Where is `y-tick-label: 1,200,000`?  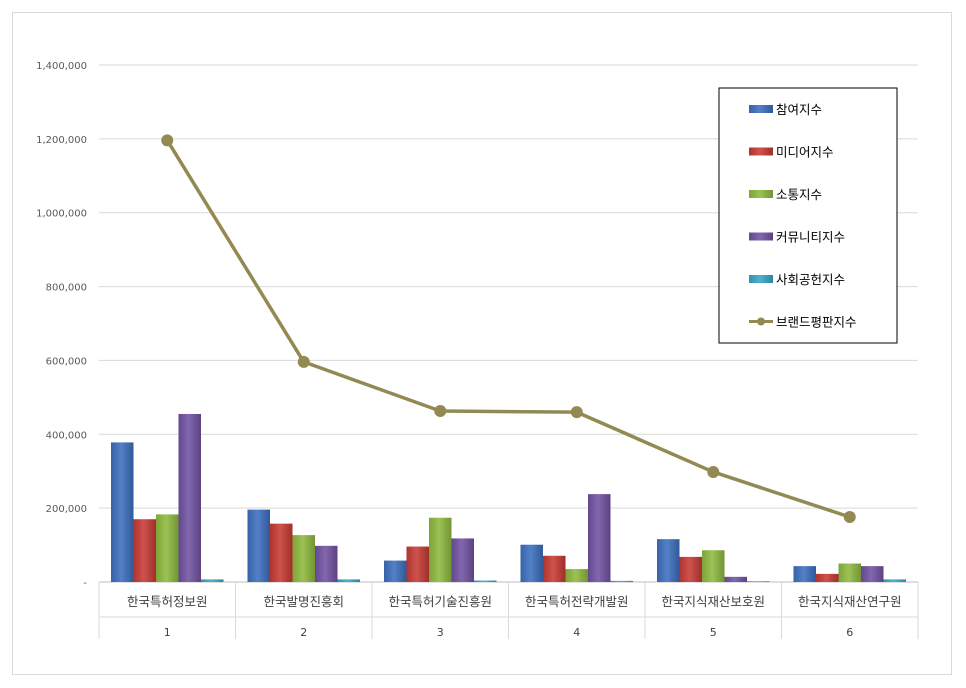
y-tick-label: 1,200,000 is located at coordinates (61, 140).